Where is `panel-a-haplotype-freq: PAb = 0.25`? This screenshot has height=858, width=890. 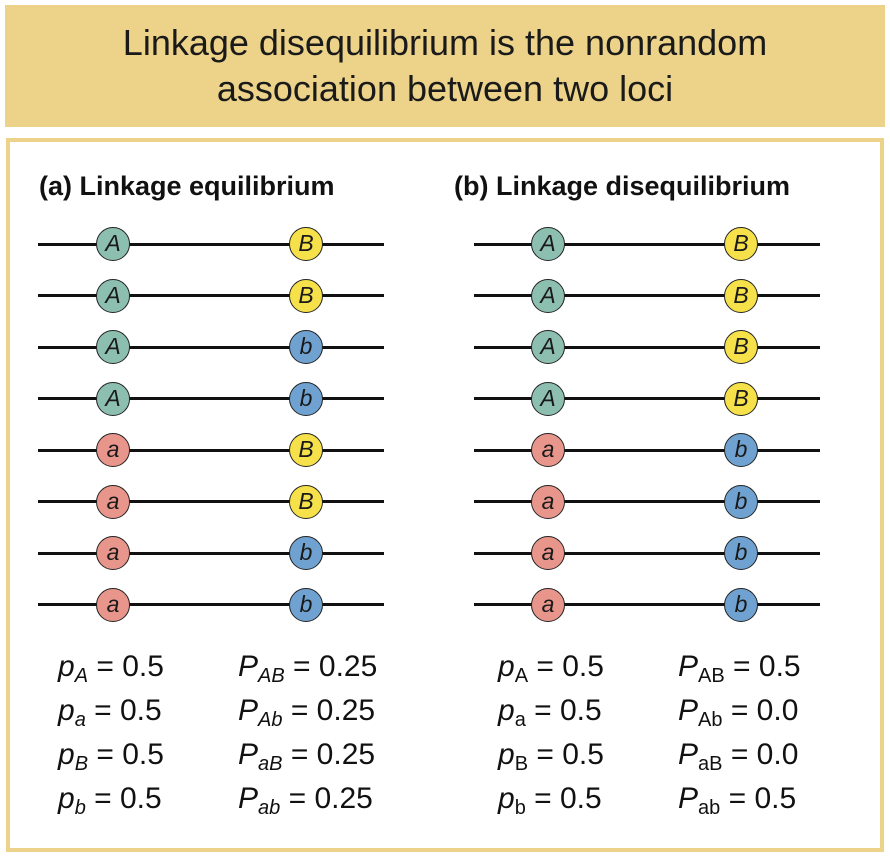
panel-a-haplotype-freq: PAb = 0.25 is located at coordinates (306, 712).